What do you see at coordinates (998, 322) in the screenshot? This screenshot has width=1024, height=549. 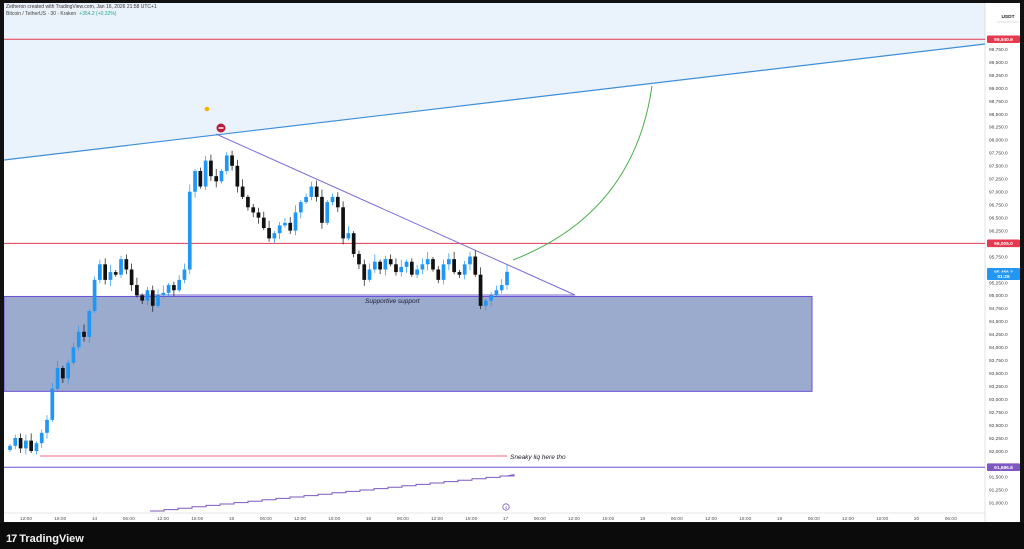 I see `price-tick-label: 94,500.0` at bounding box center [998, 322].